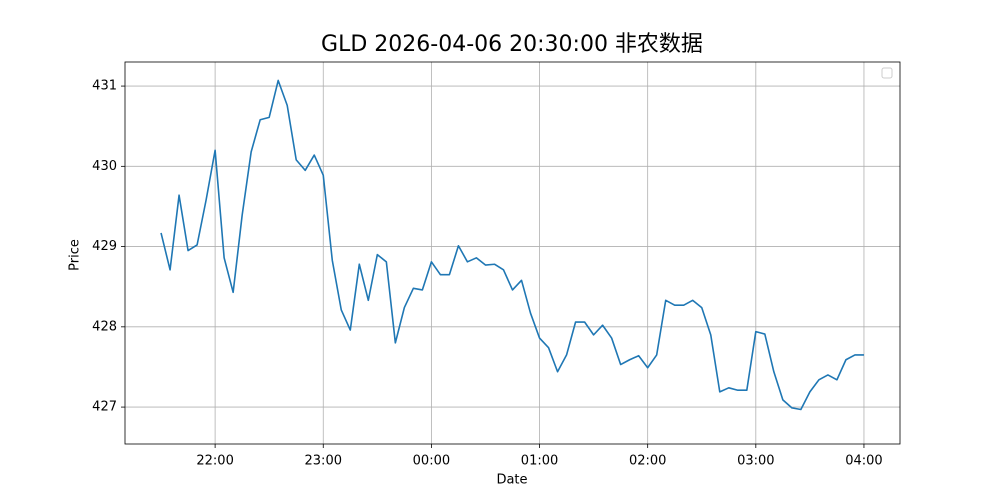 The image size is (1000, 504). What do you see at coordinates (647, 461) in the screenshot?
I see `x-tick-label: 02:00` at bounding box center [647, 461].